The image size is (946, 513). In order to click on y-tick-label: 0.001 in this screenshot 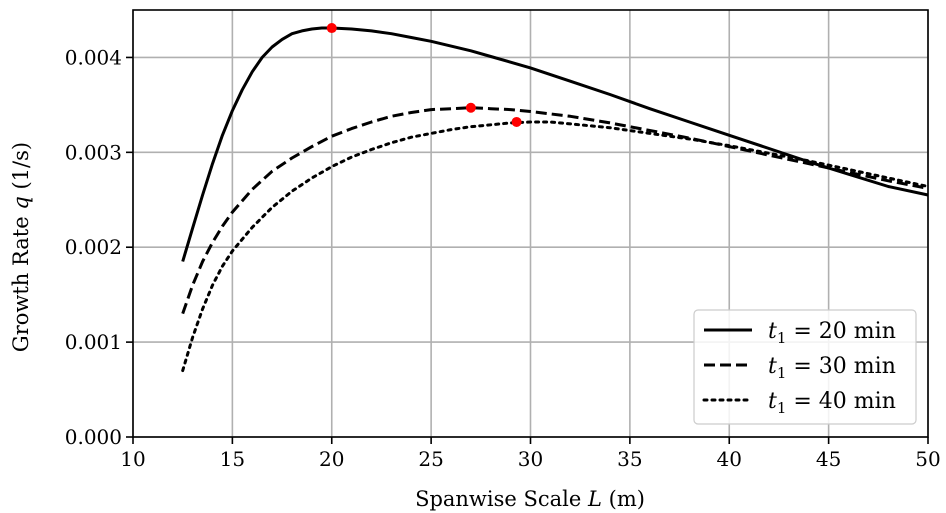, I will do `click(93, 342)`.